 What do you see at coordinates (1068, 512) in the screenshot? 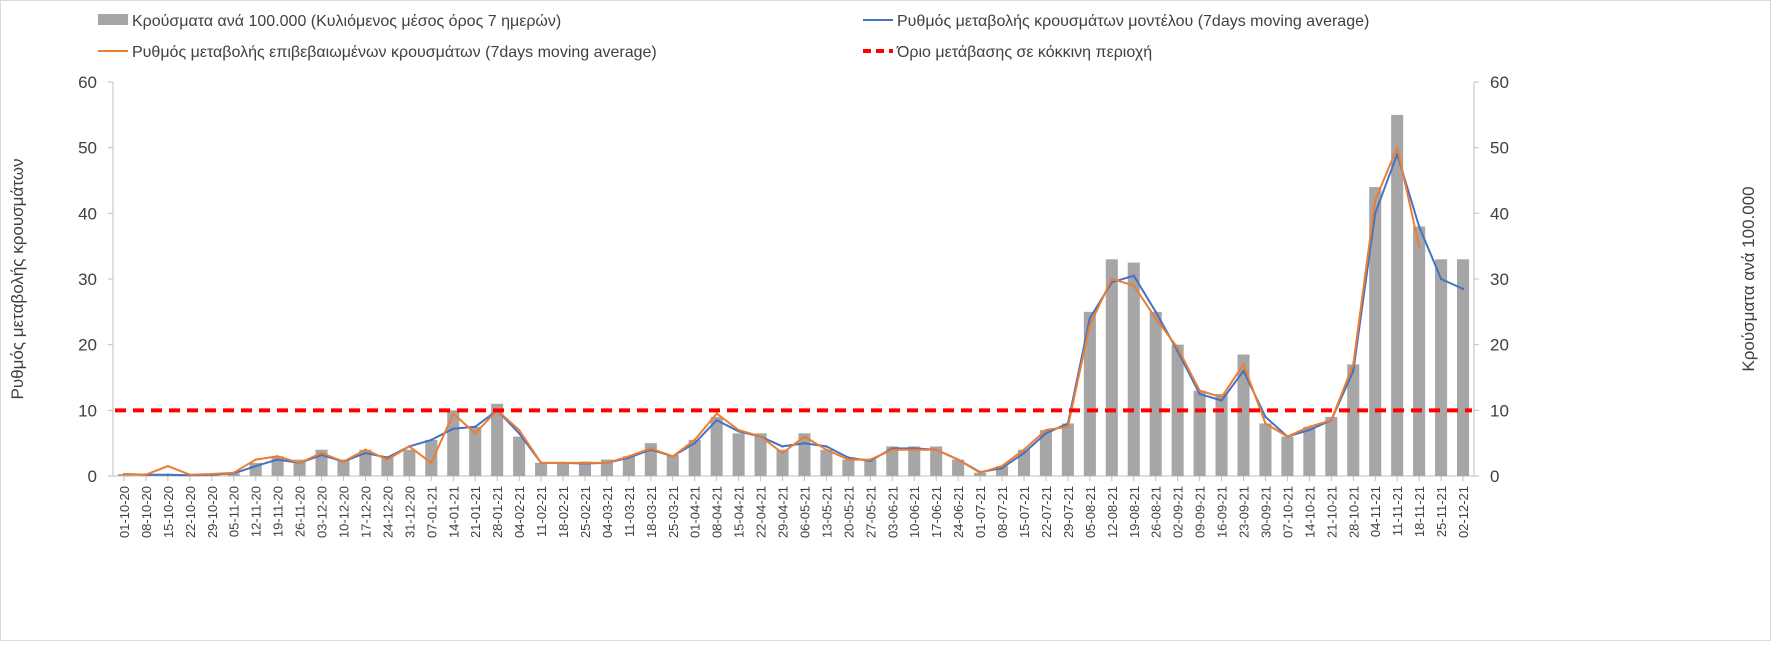
I see `x-tick-label: 29-07-21` at bounding box center [1068, 512].